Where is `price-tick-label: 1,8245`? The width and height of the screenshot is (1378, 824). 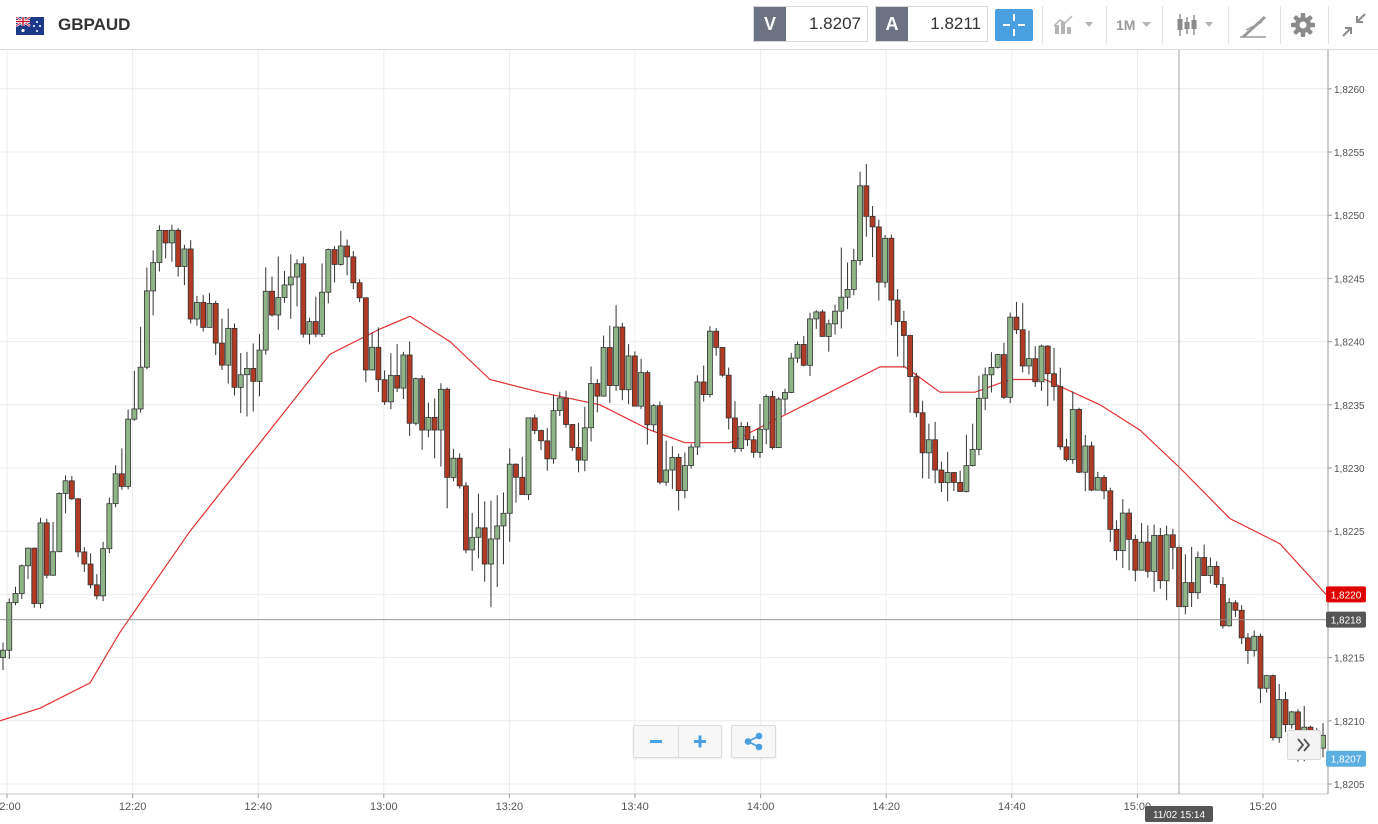
price-tick-label: 1,8245 is located at coordinates (1349, 279).